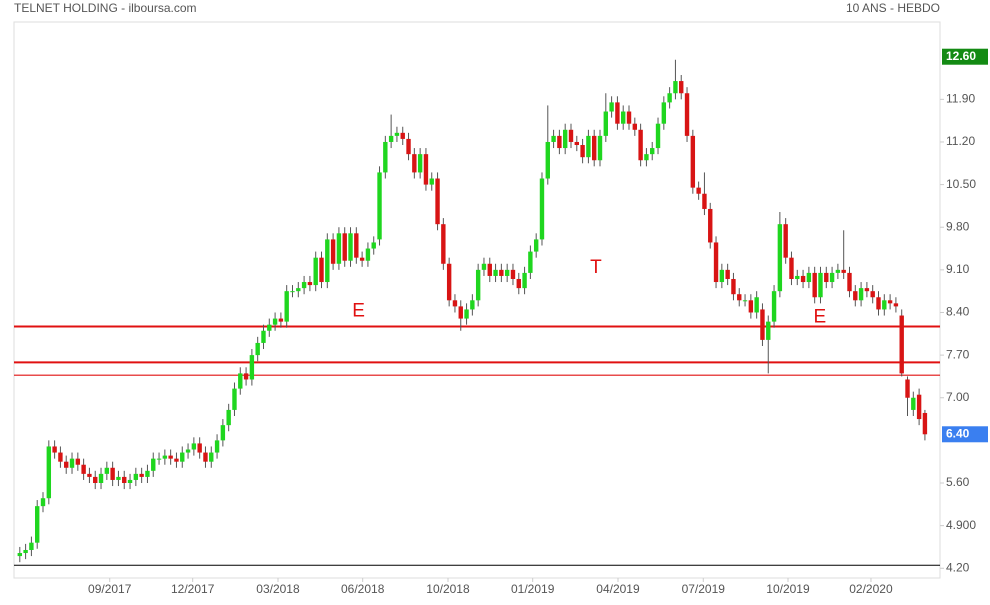  I want to click on y-tick-label: 9.80, so click(958, 226).